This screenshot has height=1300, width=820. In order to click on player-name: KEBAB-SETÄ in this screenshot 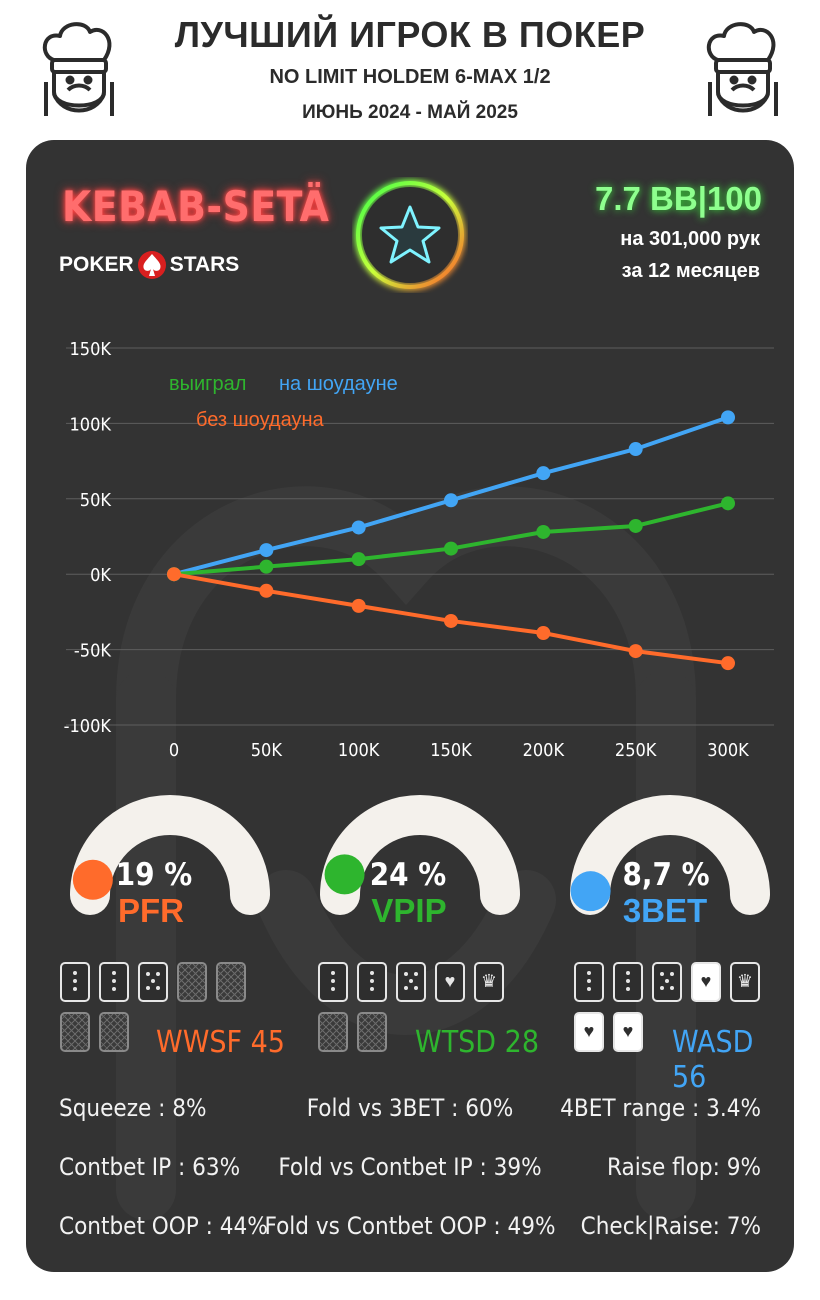, I will do `click(196, 206)`.